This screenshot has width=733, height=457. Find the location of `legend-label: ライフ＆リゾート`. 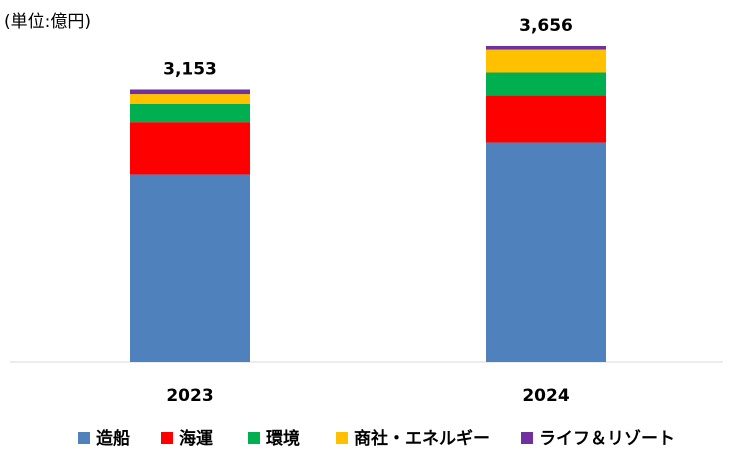

legend-label: ライフ＆リゾート is located at coordinates (607, 439).